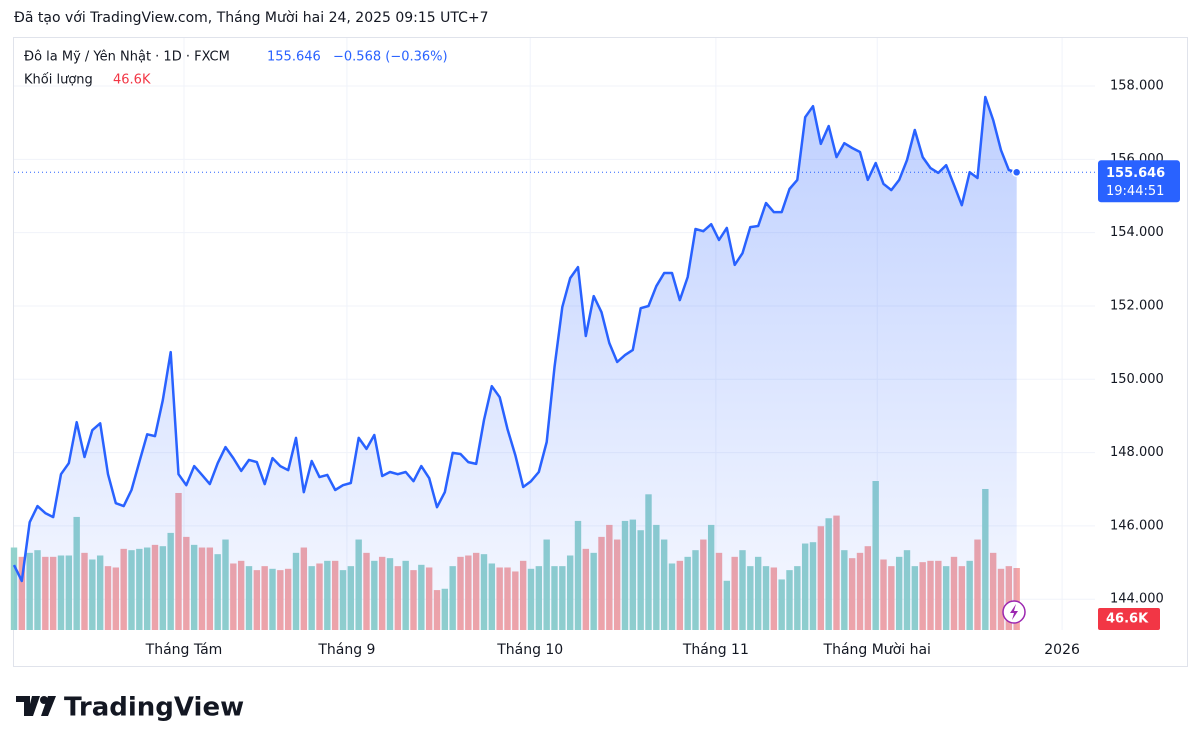 This screenshot has height=748, width=1200. Describe the element at coordinates (1137, 379) in the screenshot. I see `y-tick-label: 150.000` at that location.